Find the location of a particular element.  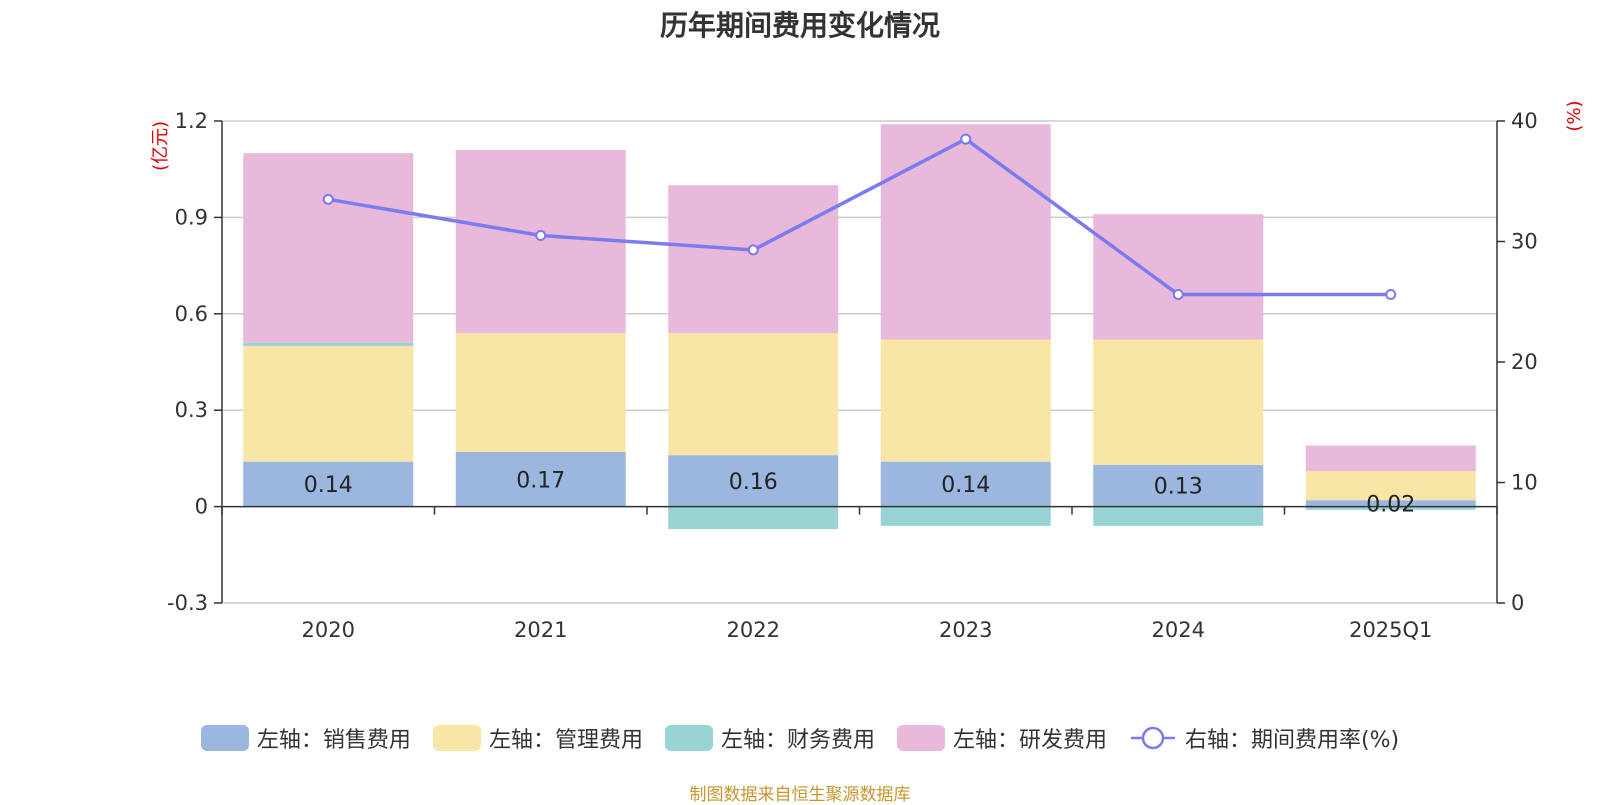

data-label-sales-2021: 0.17 is located at coordinates (540, 480).